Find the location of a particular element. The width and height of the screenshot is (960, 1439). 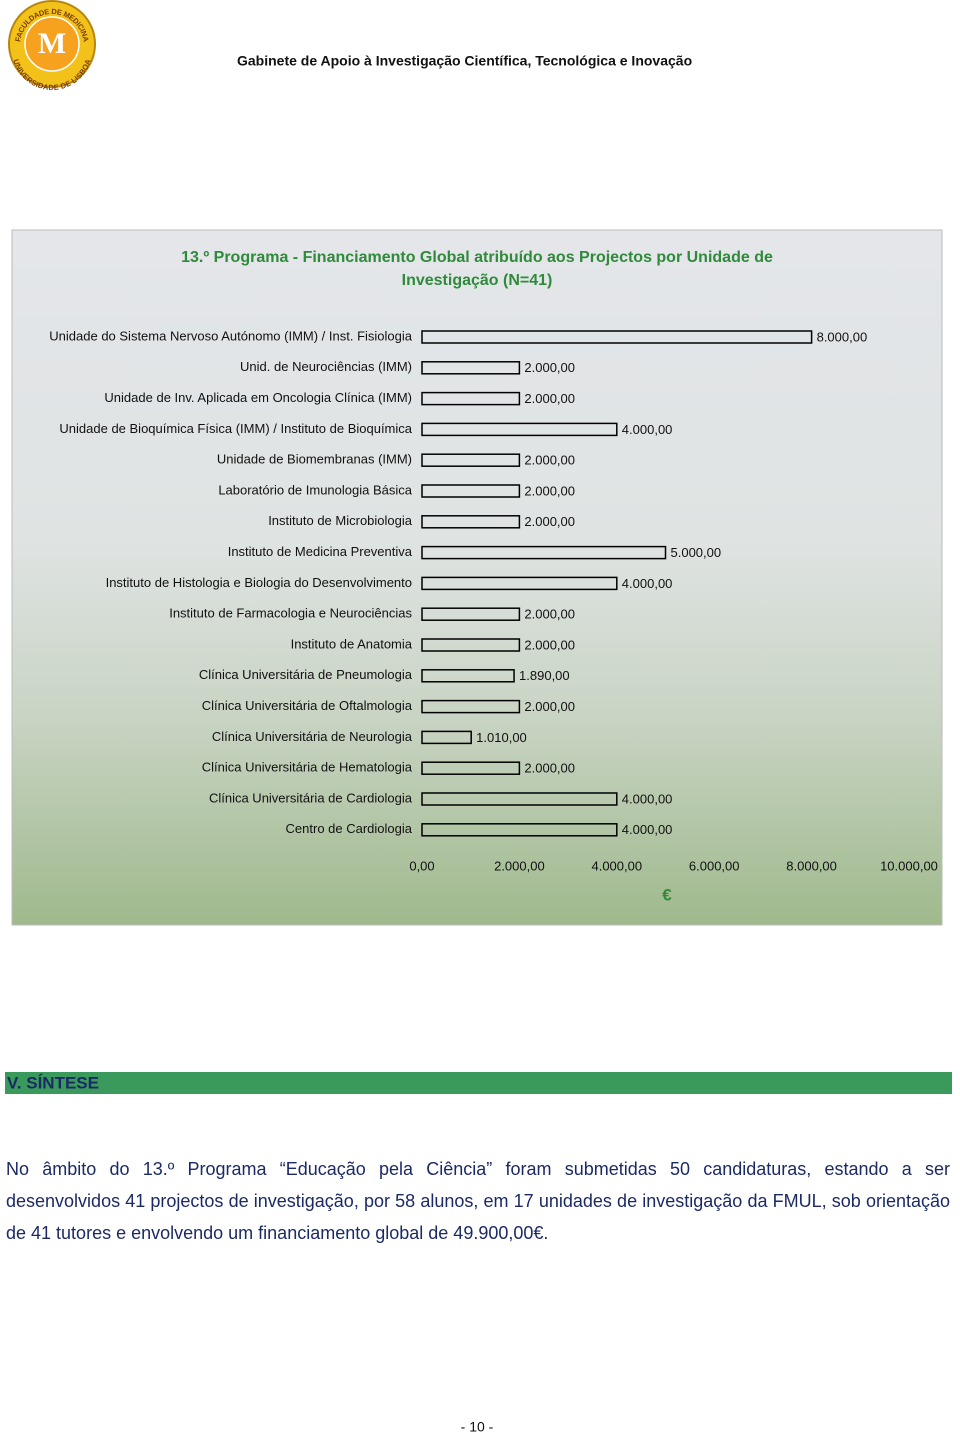

x-tick-label: 8.000,00 is located at coordinates (811, 865).